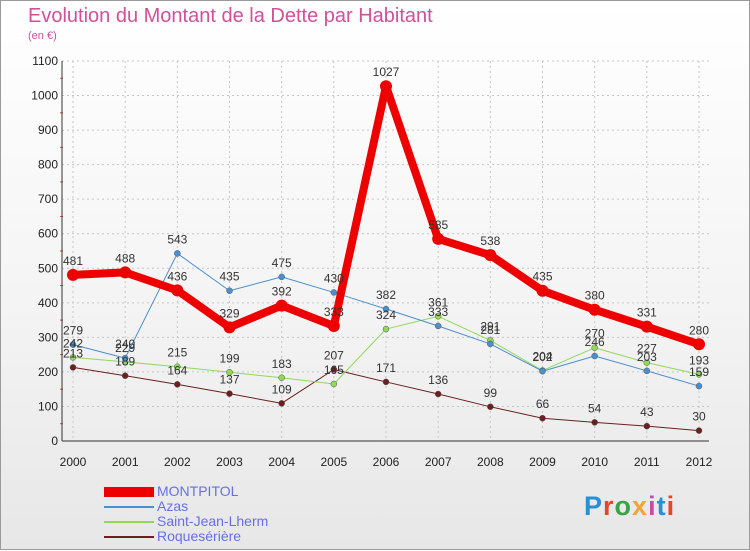 This screenshot has width=750, height=551. Describe the element at coordinates (491, 393) in the screenshot. I see `data-label: 99` at that location.